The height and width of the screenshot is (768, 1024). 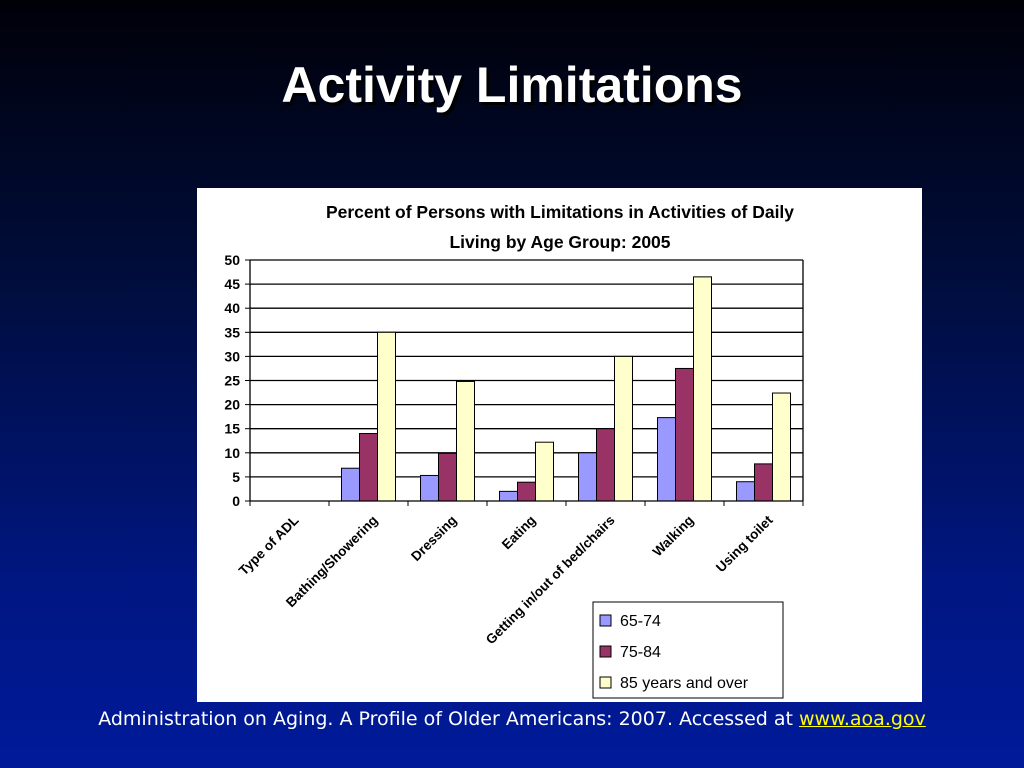 What do you see at coordinates (232, 308) in the screenshot?
I see `y-tick-label: 40` at bounding box center [232, 308].